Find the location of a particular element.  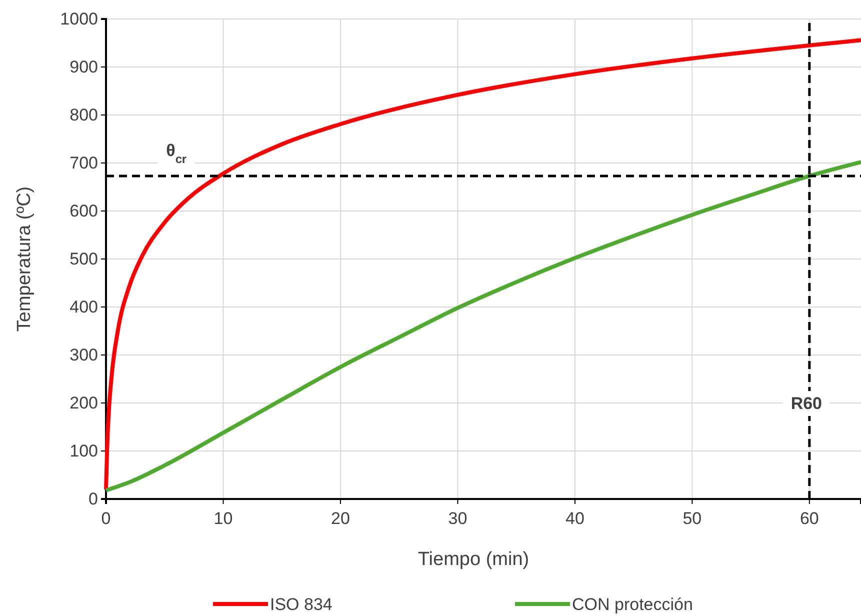

y-tick-label: 500 is located at coordinates (84, 258).